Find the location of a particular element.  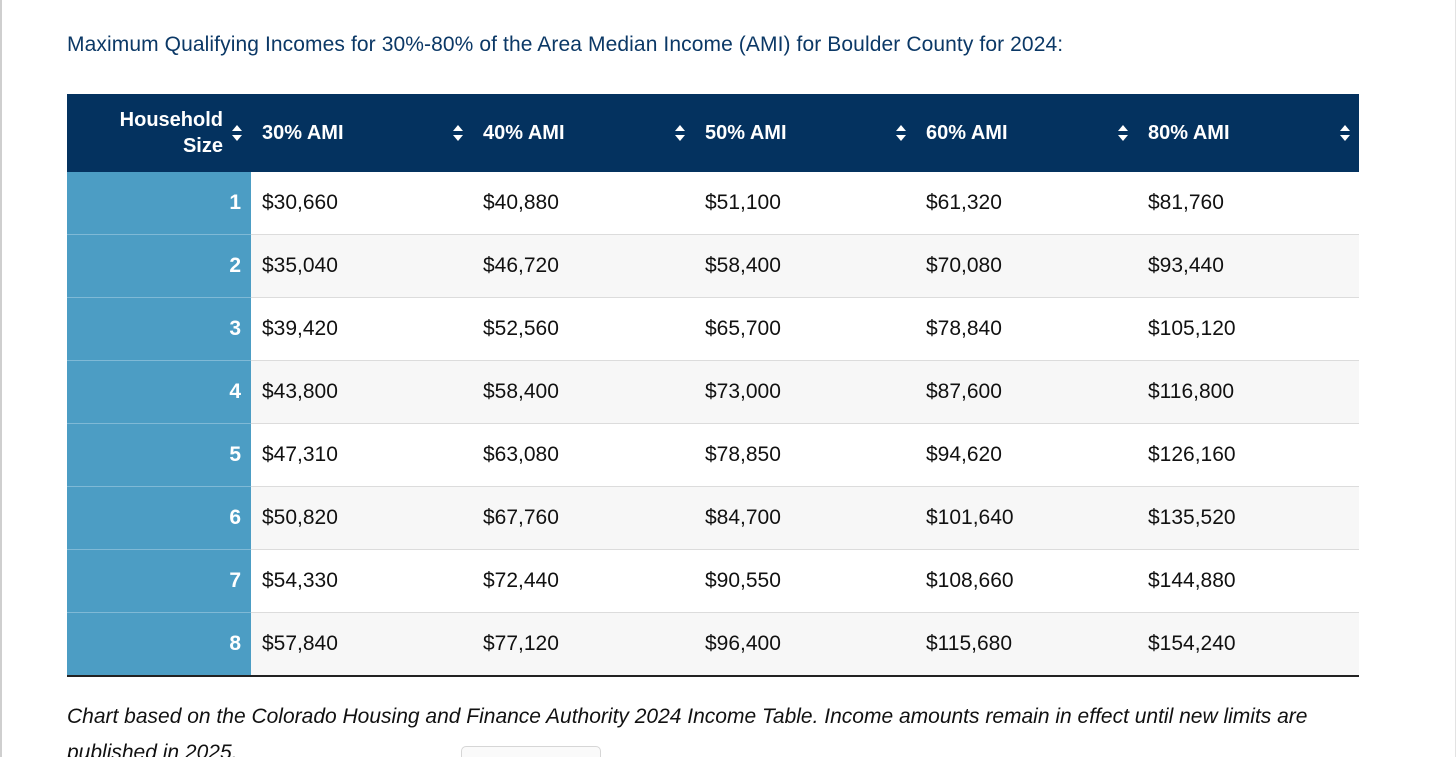

header-label: 80% AMI is located at coordinates (1189, 133).